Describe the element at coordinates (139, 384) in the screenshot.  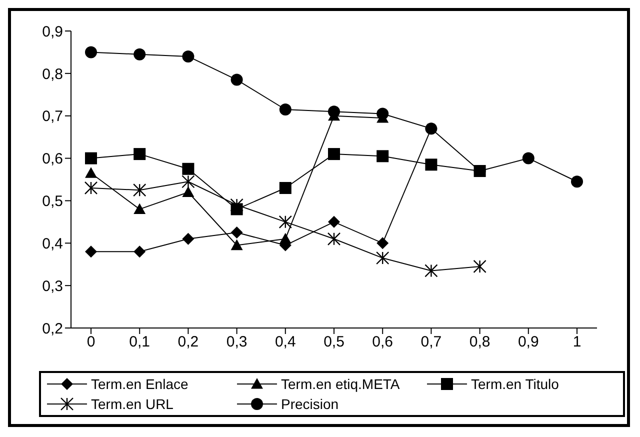
I see `legend-label: Term.en Enlace` at that location.